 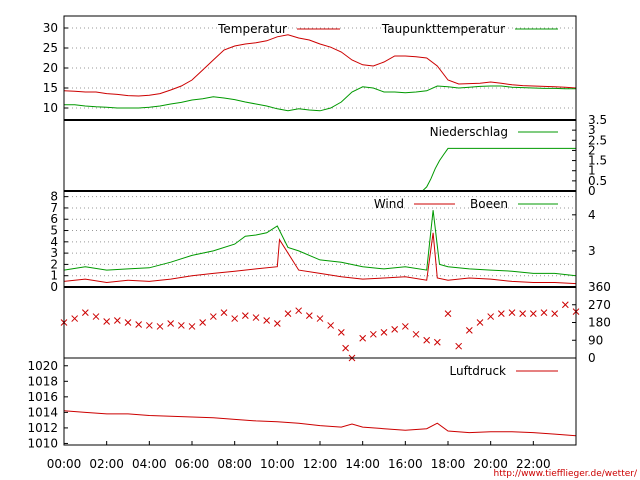 I want to click on pressure-tick-label-left-3: 1016, so click(x=42, y=397).